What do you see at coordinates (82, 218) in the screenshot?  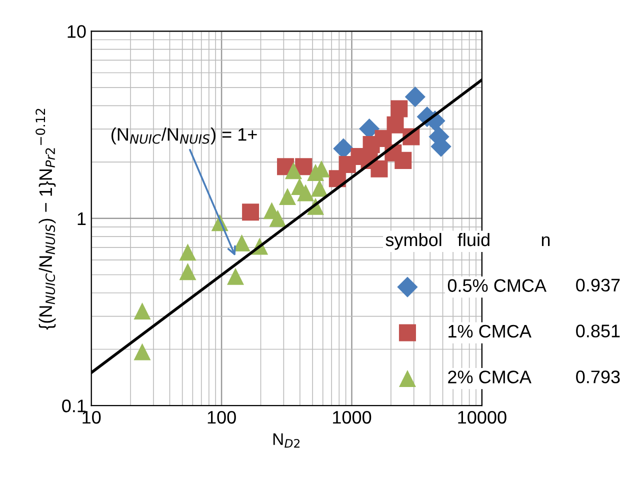 I see `y-tick-label: 1` at bounding box center [82, 218].